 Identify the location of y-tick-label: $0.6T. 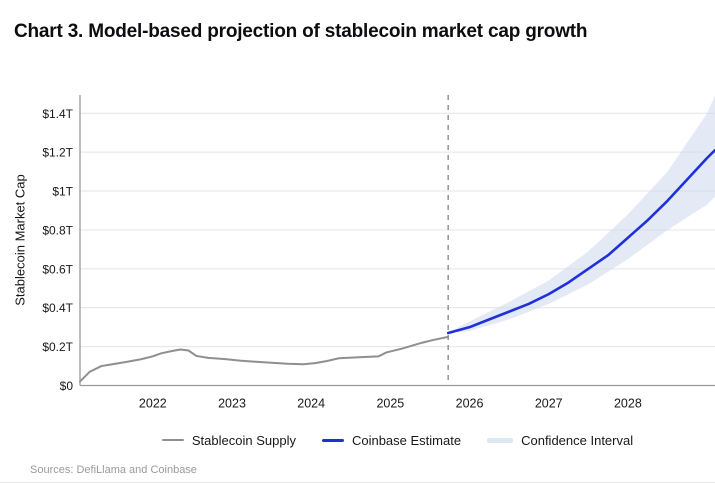
(57, 269).